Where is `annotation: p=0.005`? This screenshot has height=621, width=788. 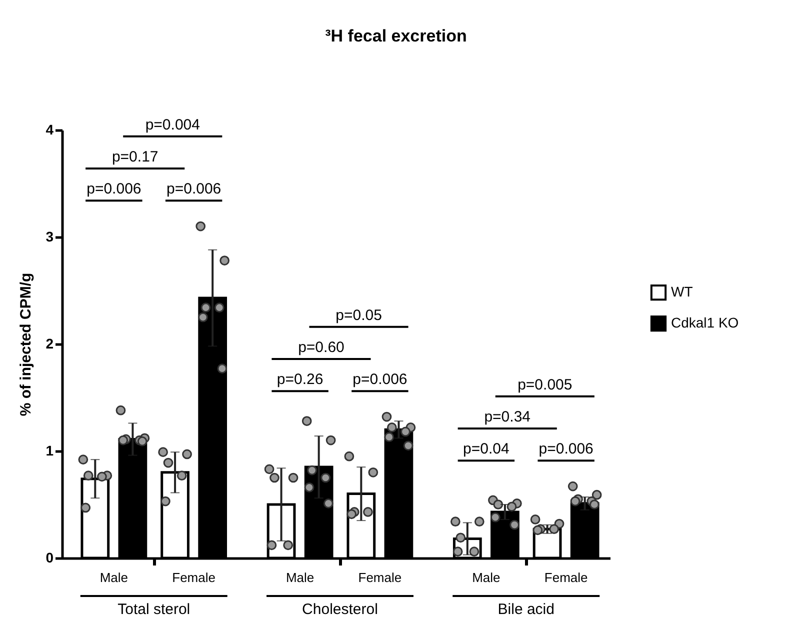 annotation: p=0.005 is located at coordinates (545, 385).